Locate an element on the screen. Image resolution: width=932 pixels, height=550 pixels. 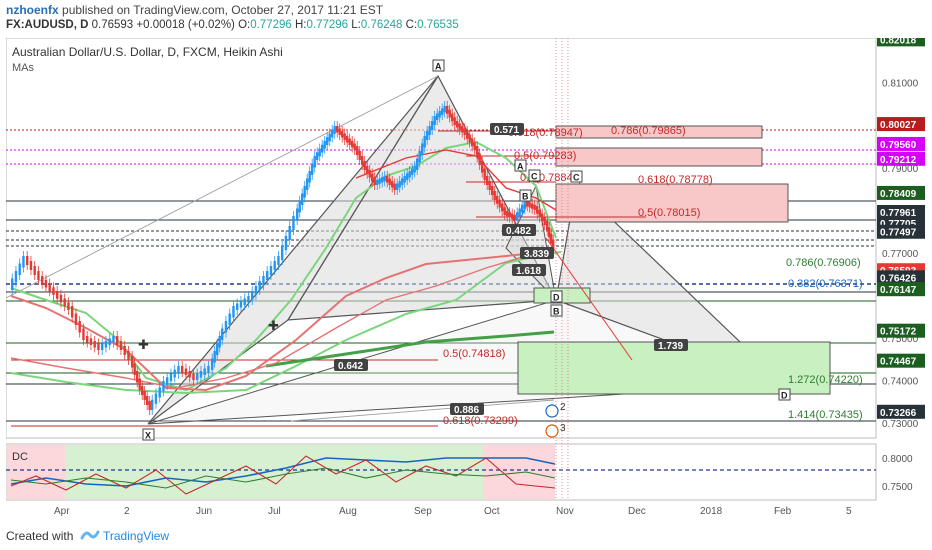
price-badge-label: 0.73266 is located at coordinates (898, 413).